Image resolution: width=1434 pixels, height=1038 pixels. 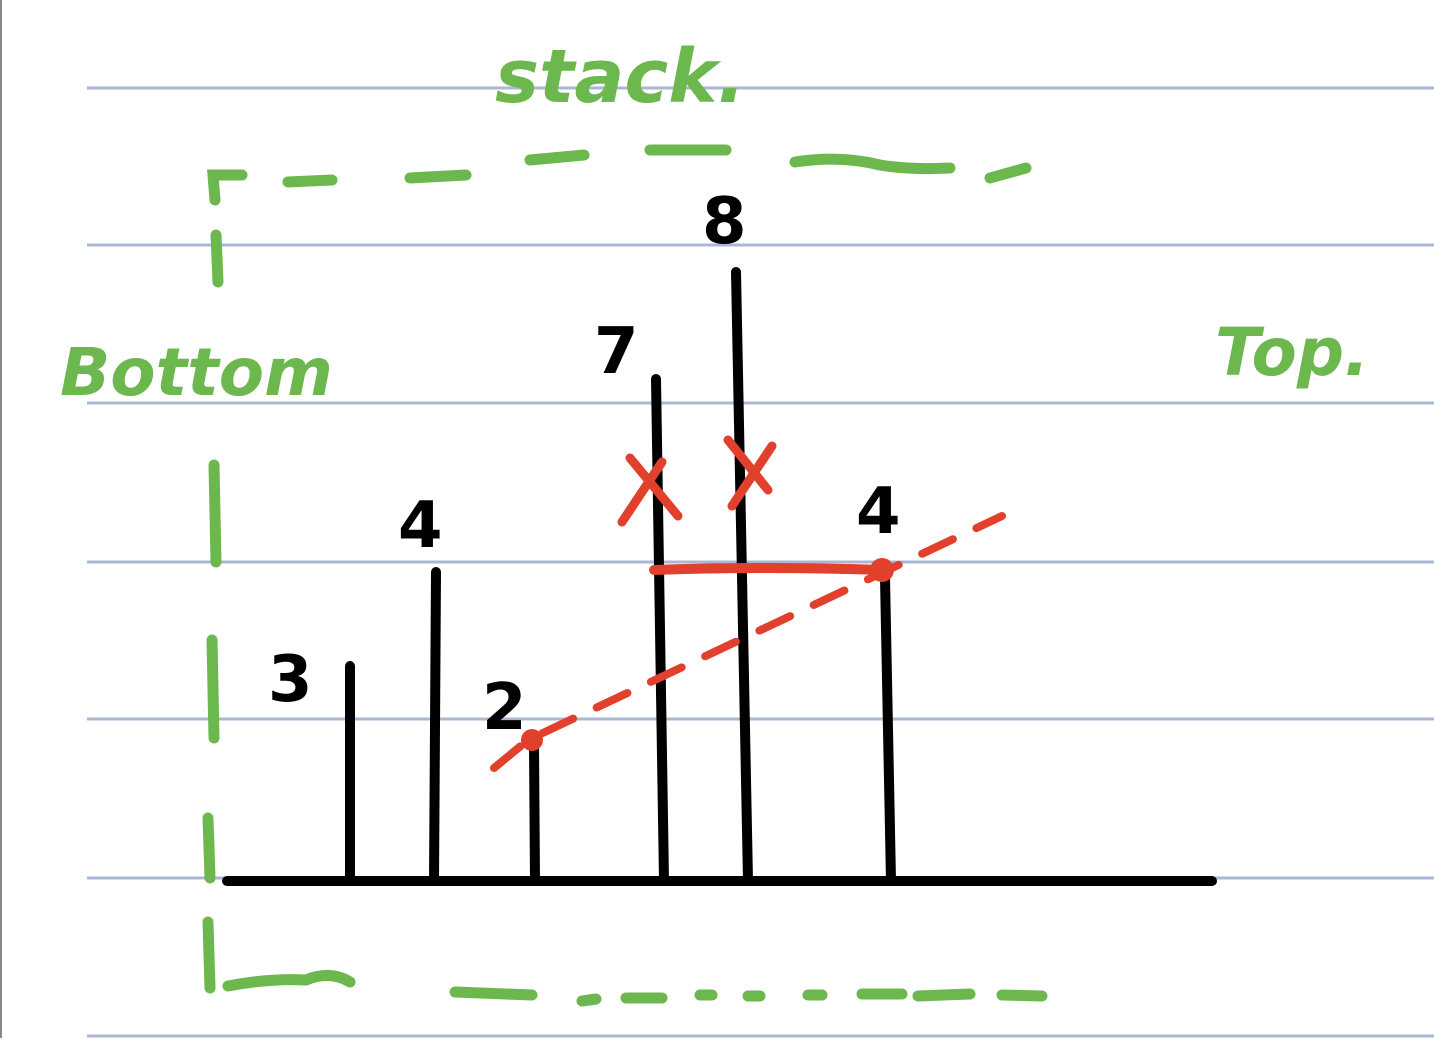 I want to click on bar-value-label: 2, so click(x=504, y=708).